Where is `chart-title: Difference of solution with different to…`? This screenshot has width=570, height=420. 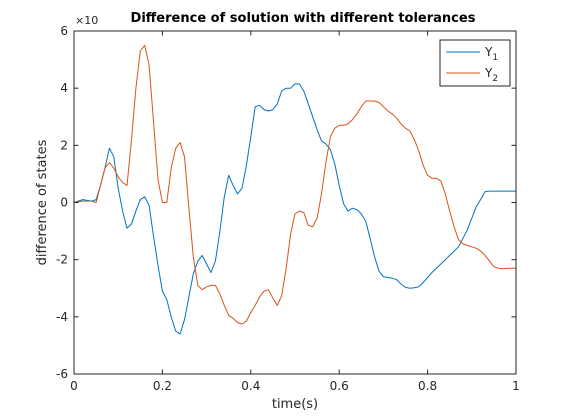 chart-title: Difference of solution with different to… is located at coordinates (303, 18).